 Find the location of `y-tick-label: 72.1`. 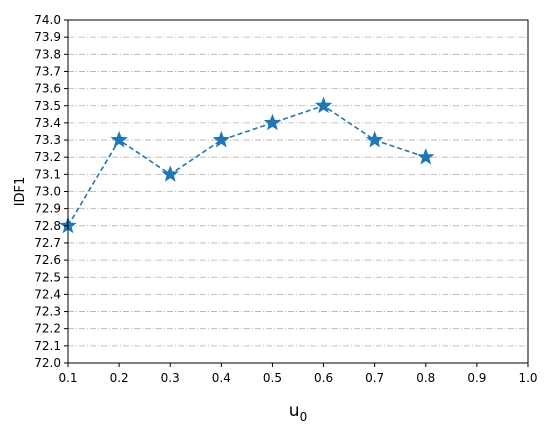

y-tick-label: 72.1 is located at coordinates (47, 346).